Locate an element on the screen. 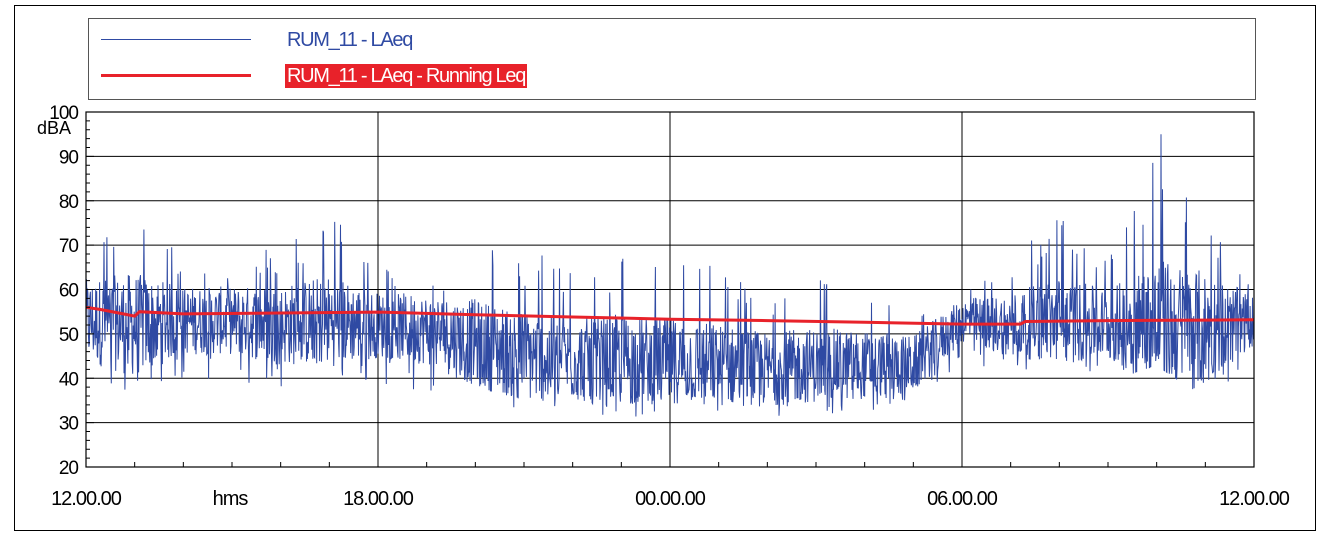 This screenshot has height=536, width=1321. x-tick-label: 00.00.00 is located at coordinates (670, 499).